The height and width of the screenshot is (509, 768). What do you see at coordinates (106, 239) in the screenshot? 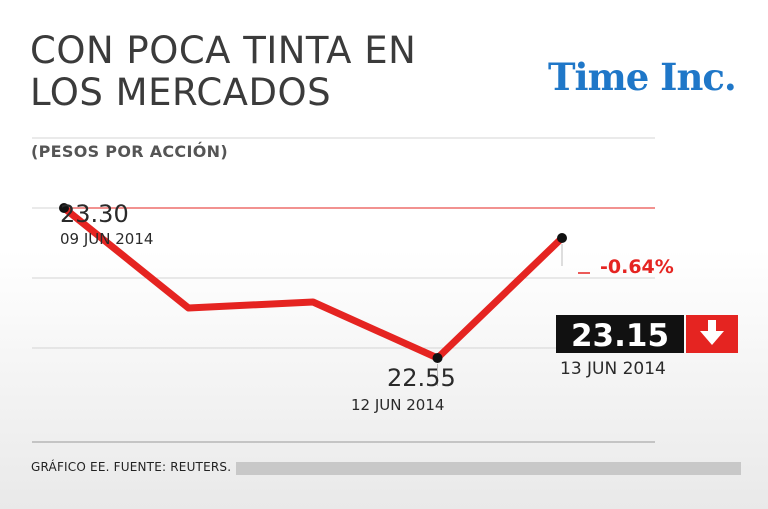
I see `start-date-label: 09 JUN 2014` at bounding box center [106, 239].